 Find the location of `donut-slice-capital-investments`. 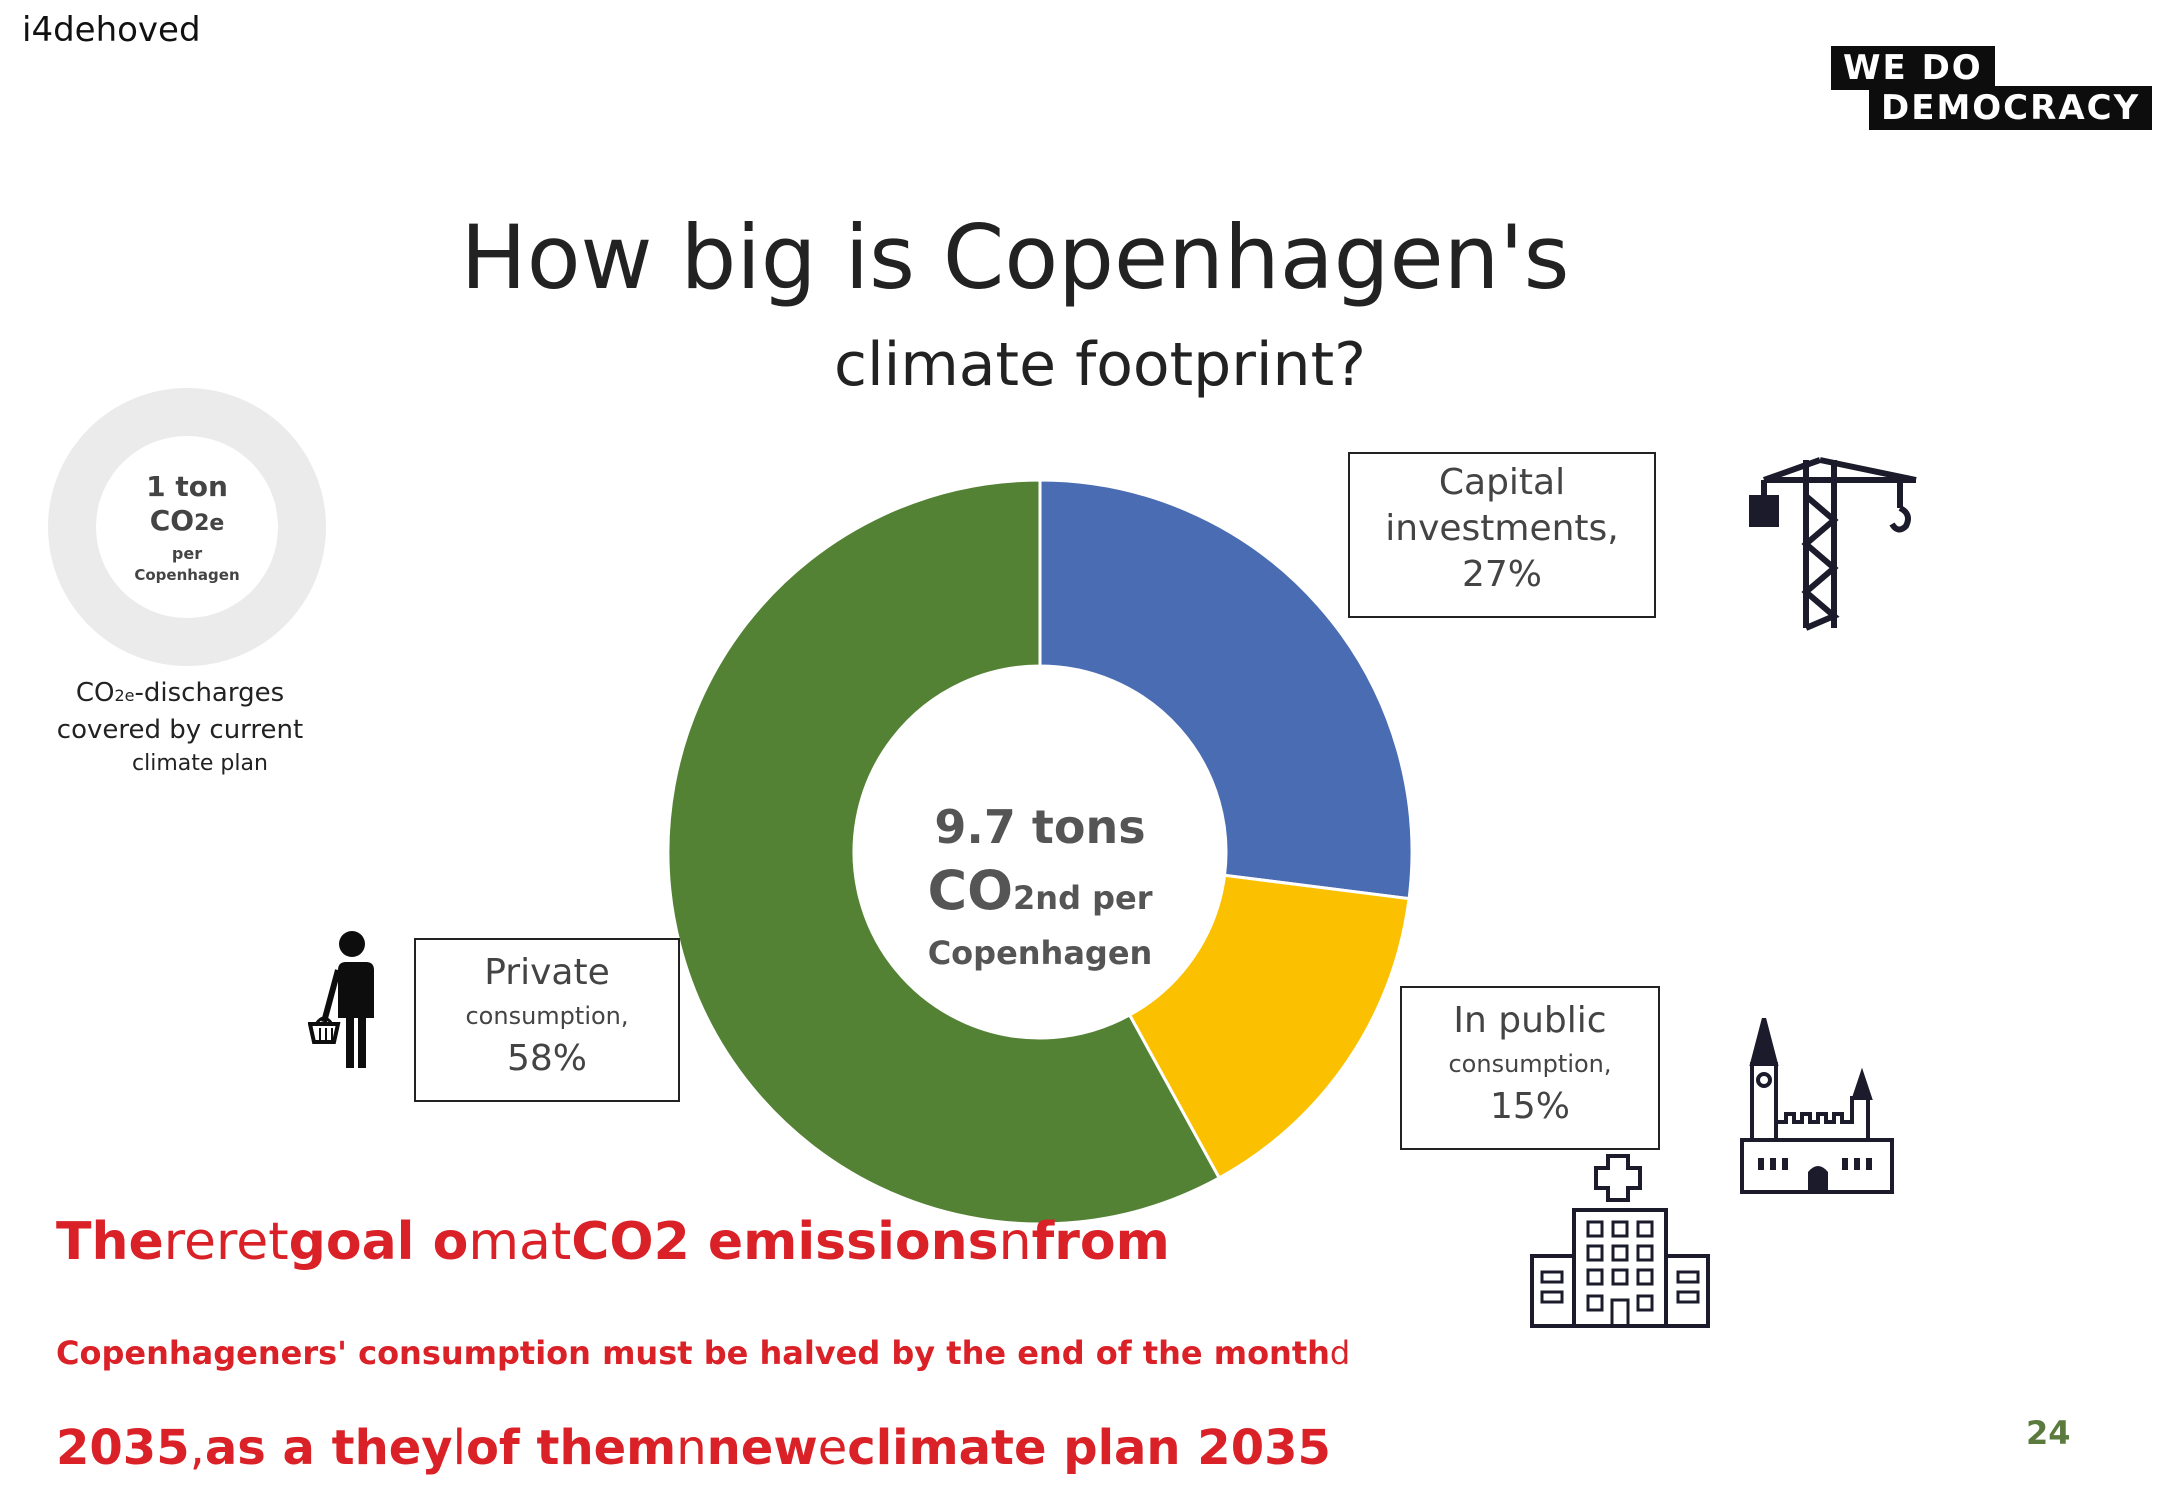

donut-slice-capital-investments is located at coordinates (1226, 689).